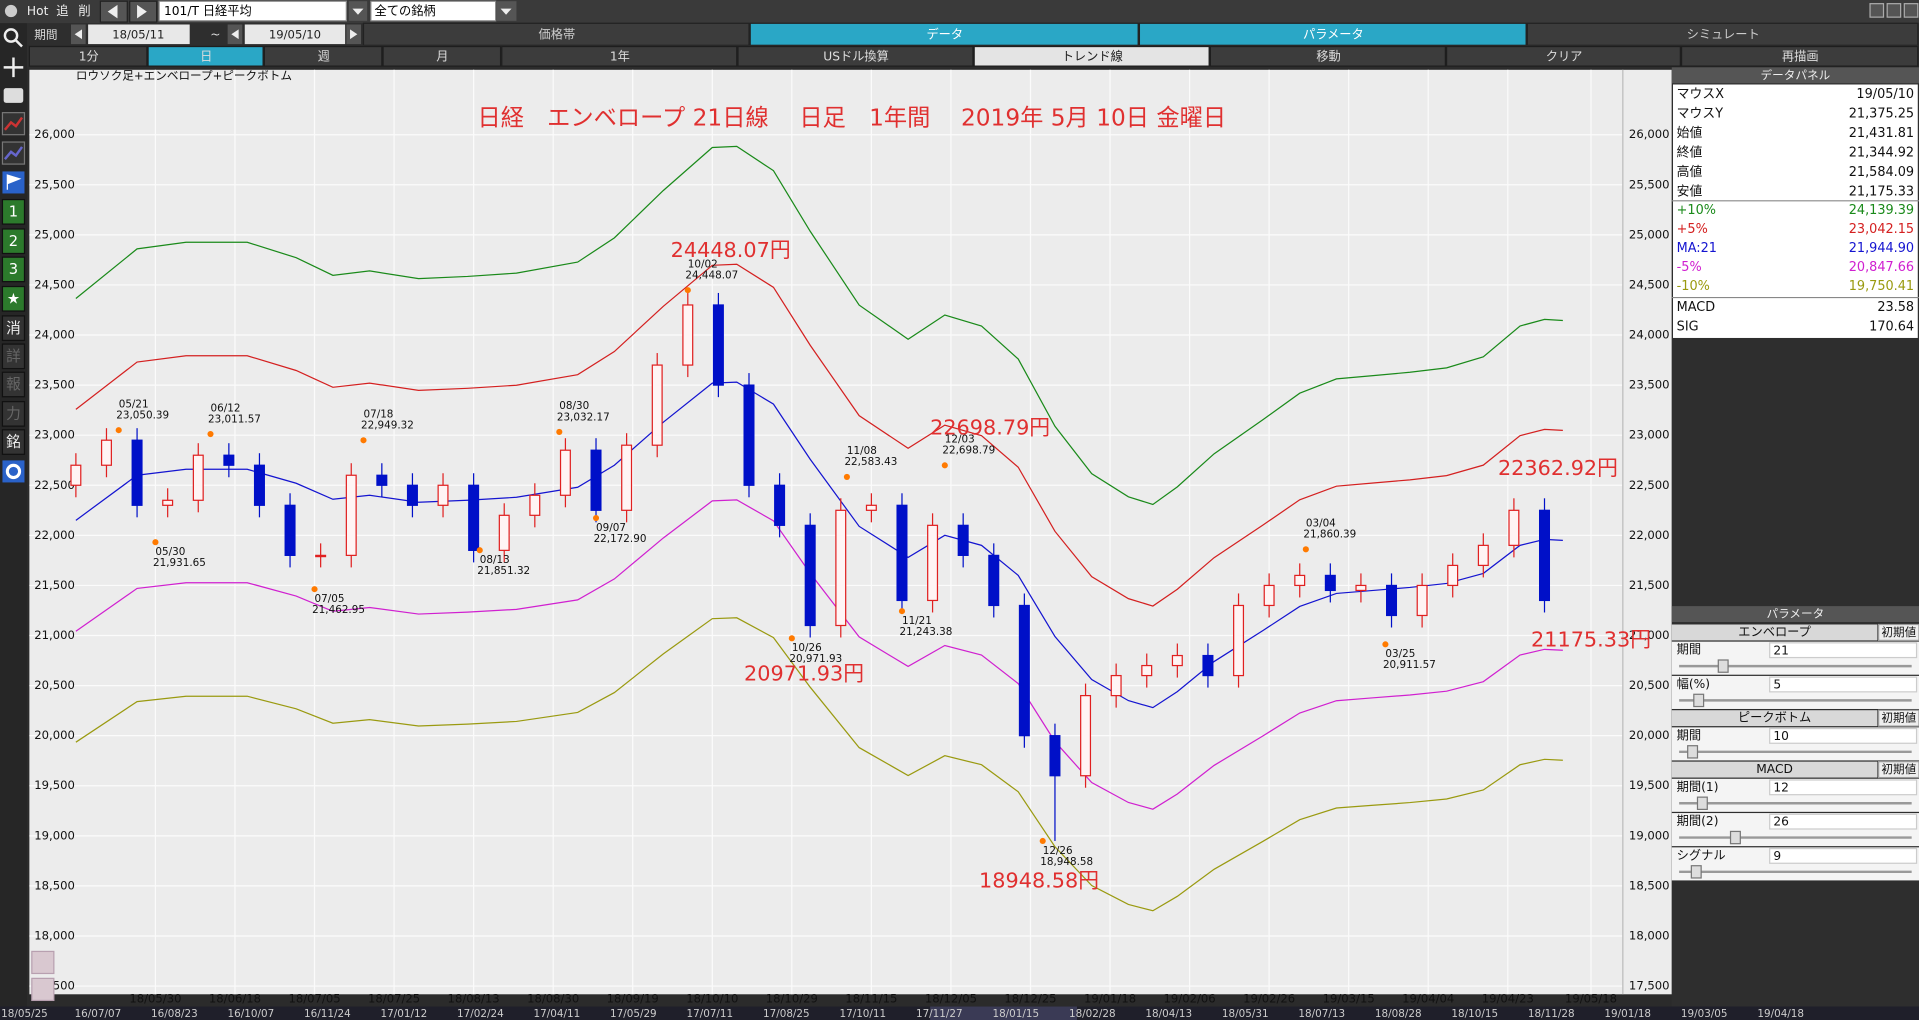 The height and width of the screenshot is (1020, 1919). What do you see at coordinates (1881, 229) in the screenshot?
I see `data-row-value: 23,042.15` at bounding box center [1881, 229].